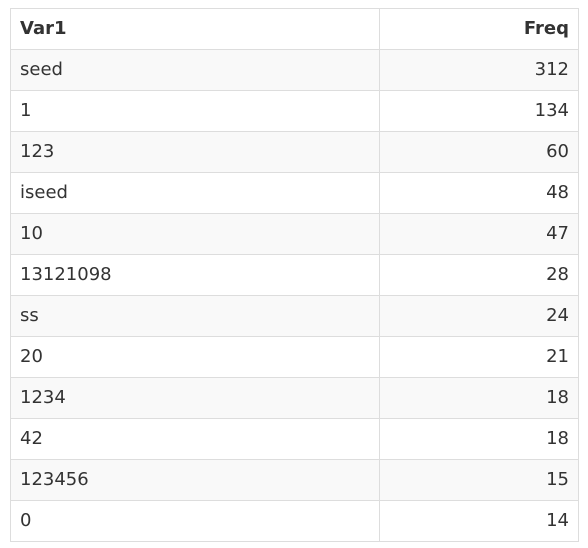 The height and width of the screenshot is (548, 588). Describe the element at coordinates (479, 152) in the screenshot. I see `cell-freq: 60` at that location.